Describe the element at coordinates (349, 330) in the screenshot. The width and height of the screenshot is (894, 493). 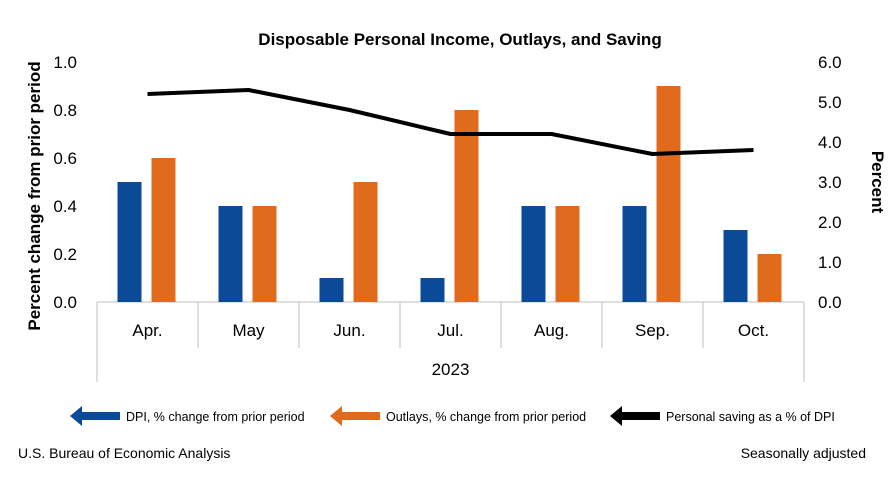
I see `x-tick-label: Jun.` at that location.